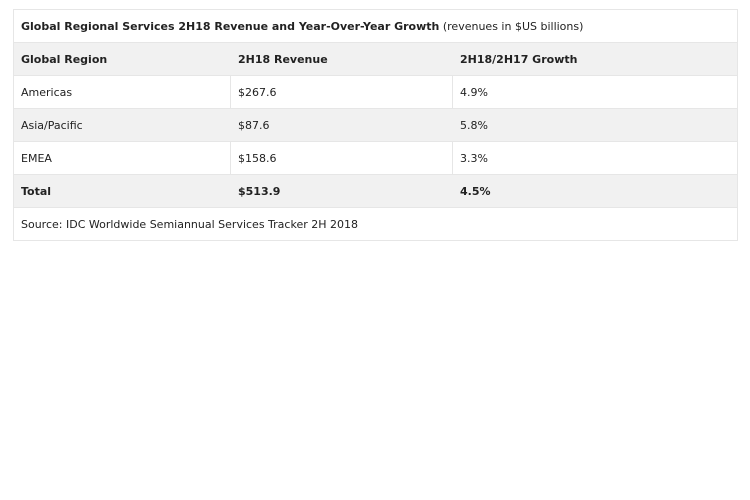 This screenshot has height=500, width=750. Describe the element at coordinates (595, 191) in the screenshot. I see `cell: 4.5%` at that location.